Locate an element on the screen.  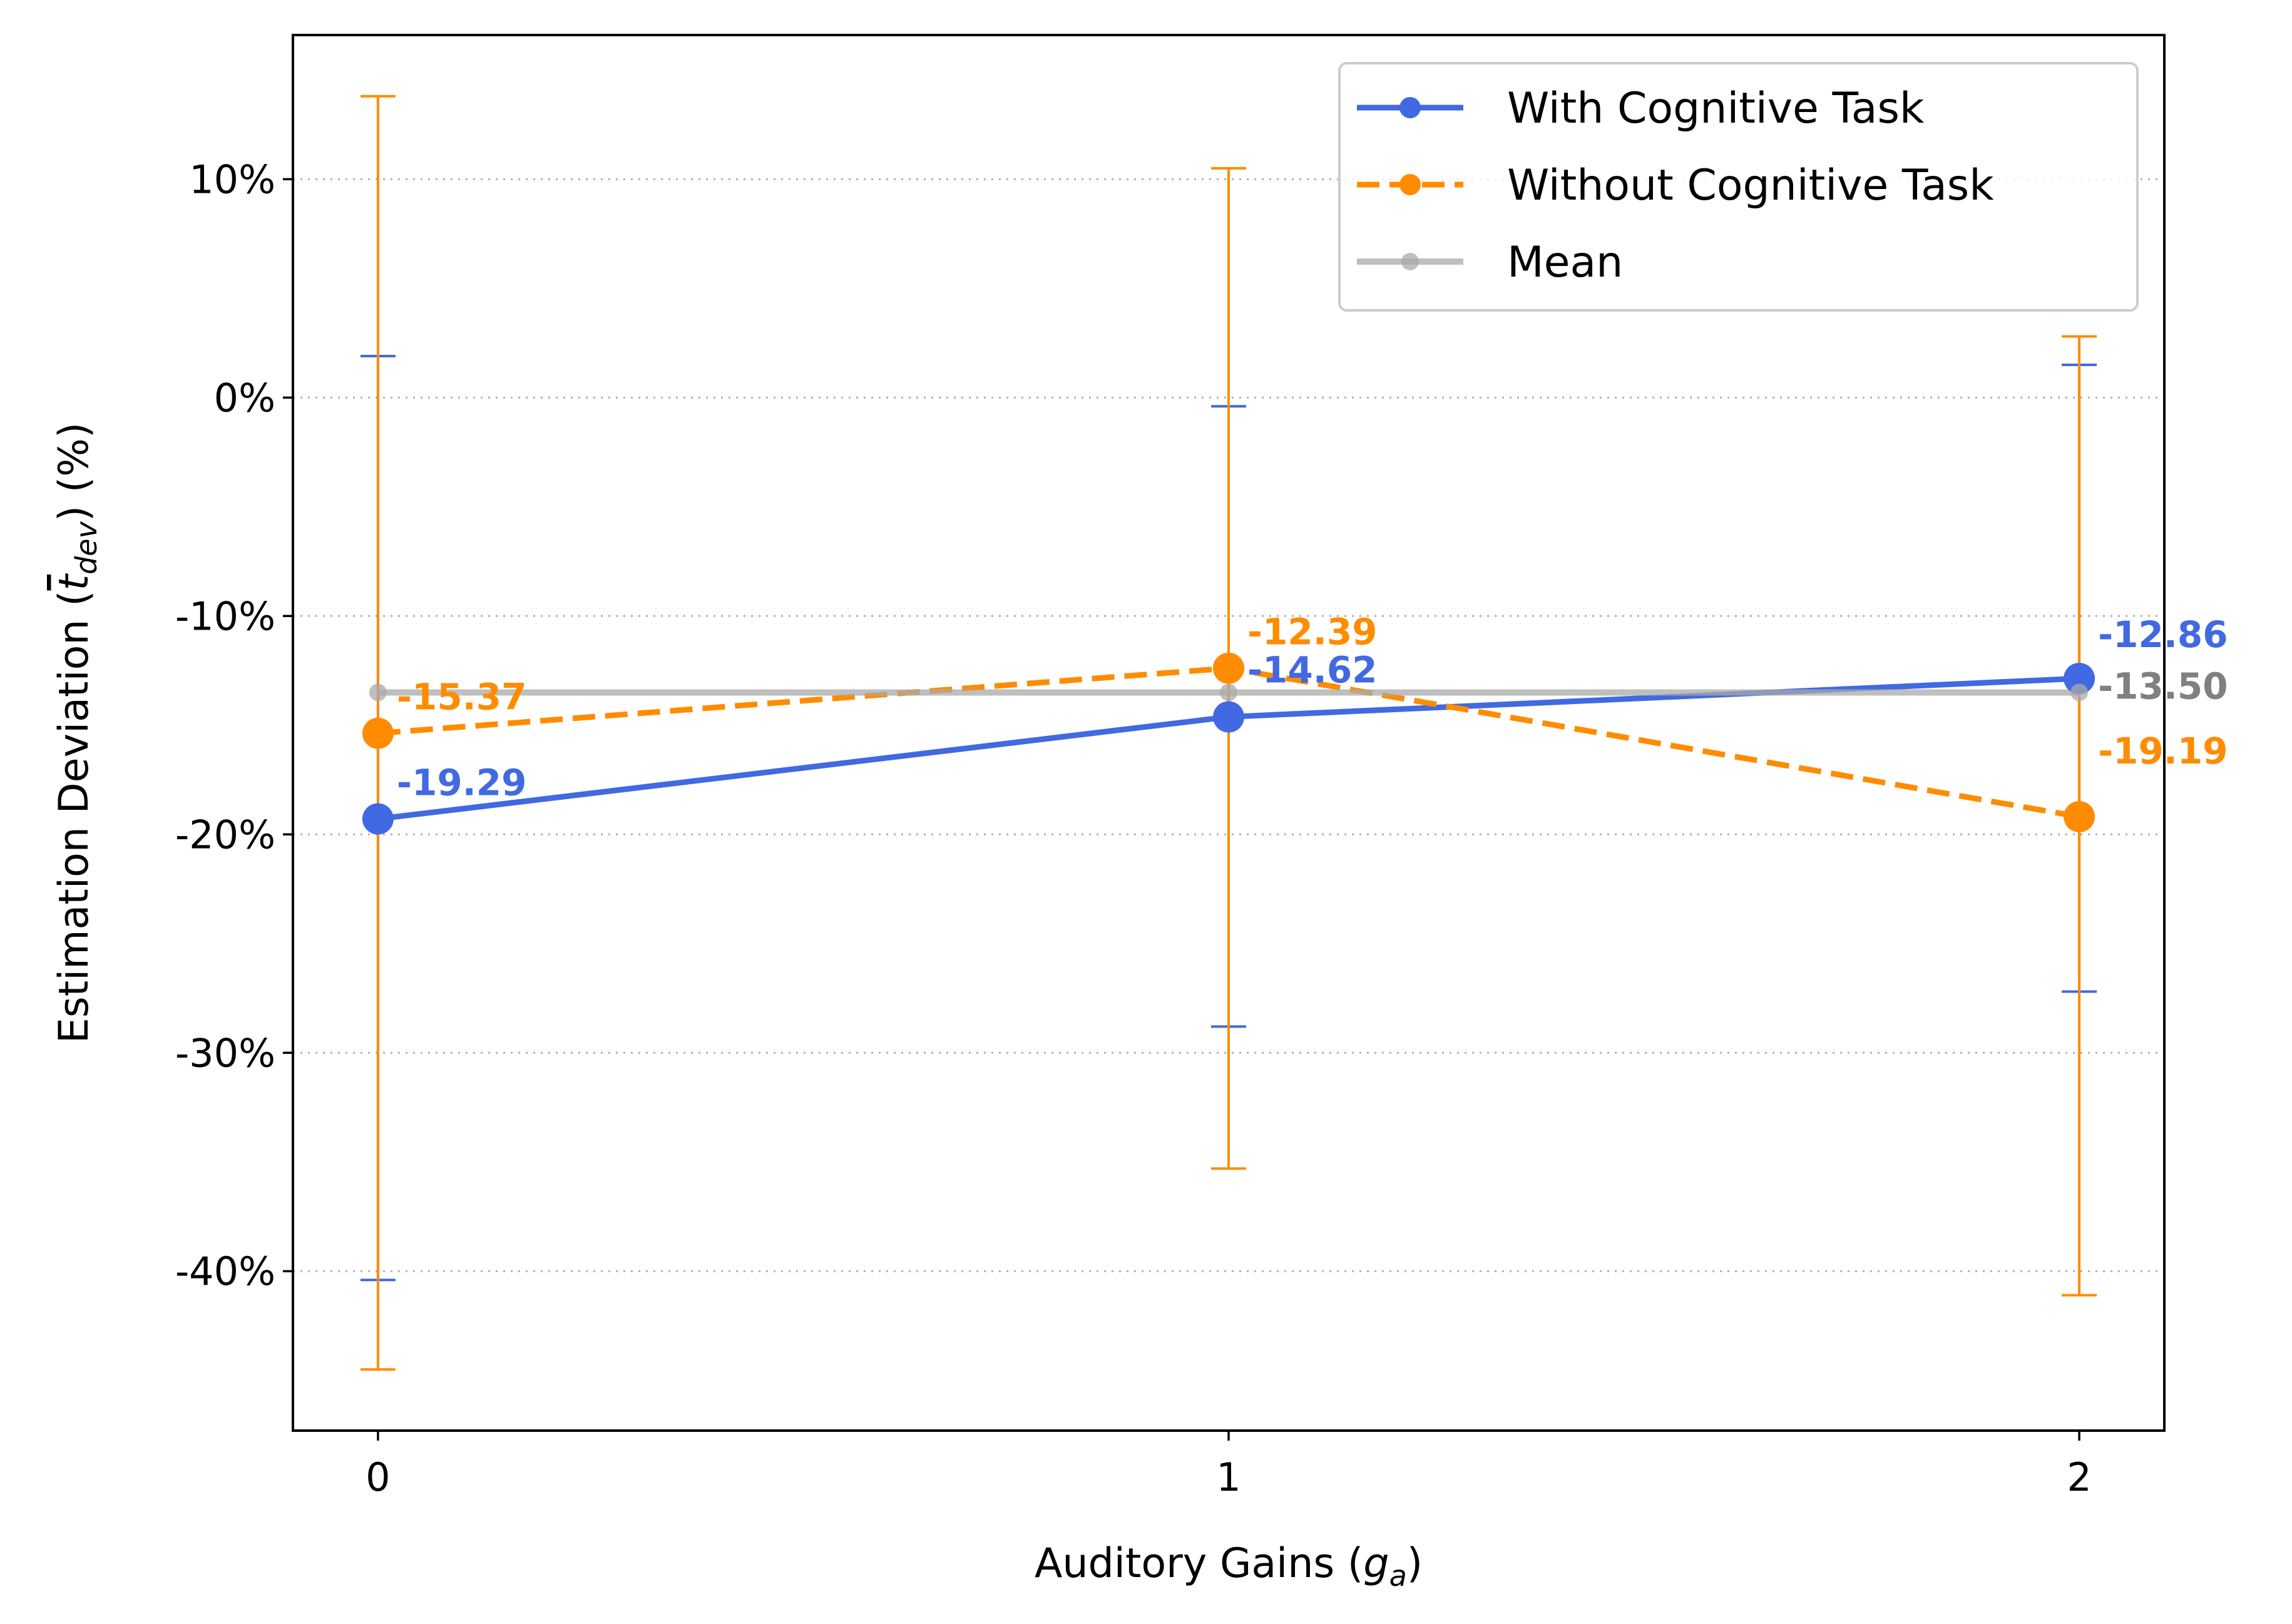
x-axis-label-text: Auditory Gains ( is located at coordinates (1199, 1563).